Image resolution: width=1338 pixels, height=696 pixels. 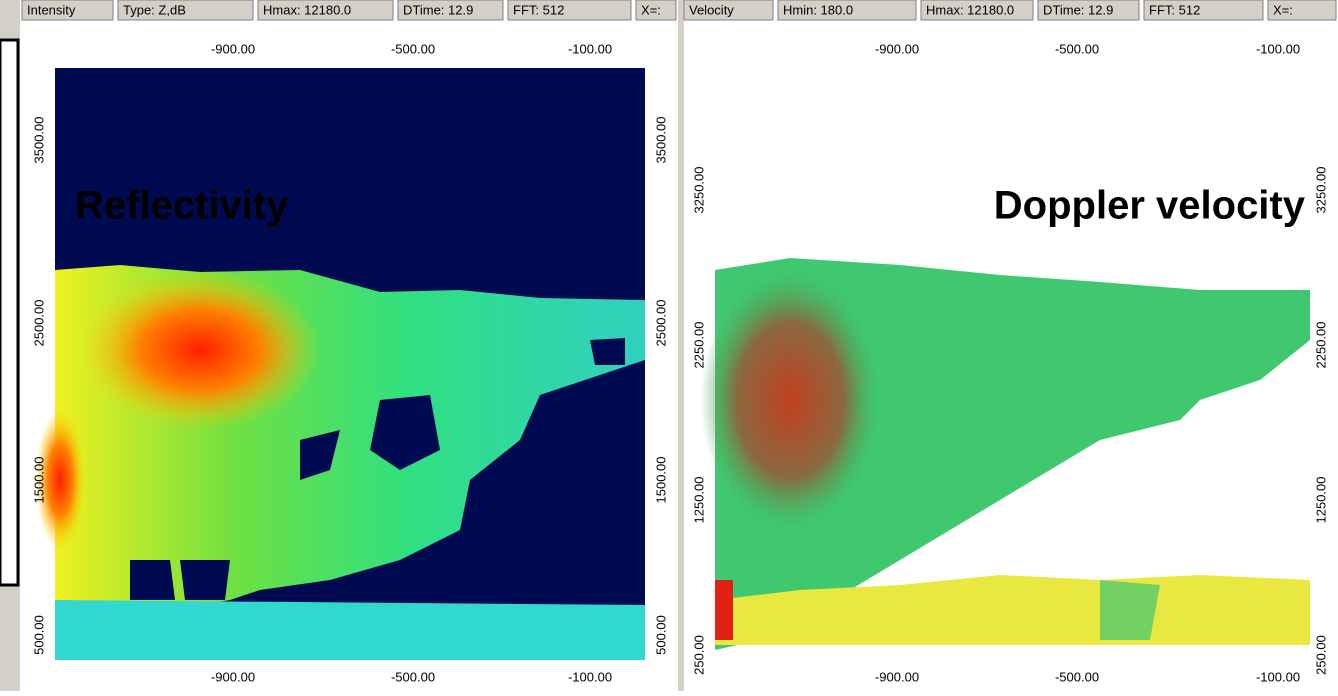 I want to click on header-text: Hmin: 180.0, so click(x=818, y=9).